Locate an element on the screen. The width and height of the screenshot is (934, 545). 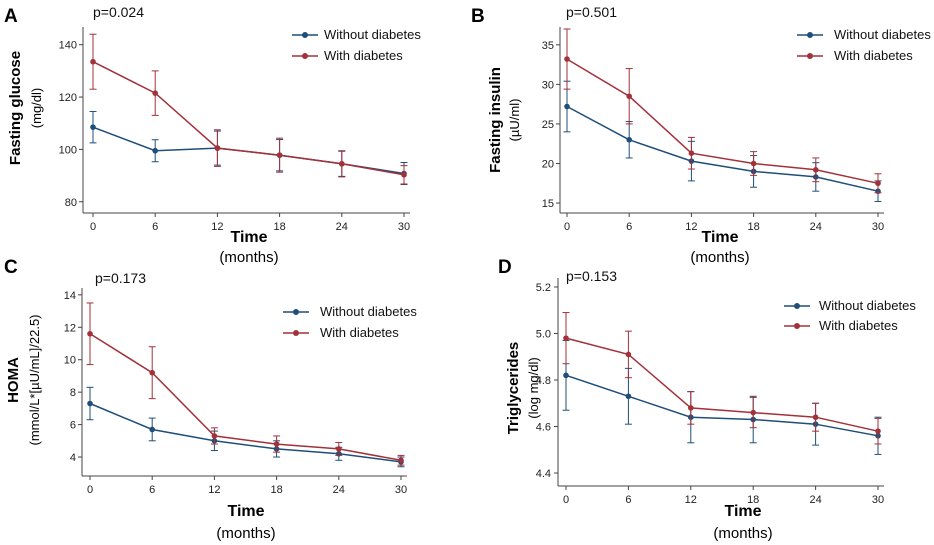
y-axis-unit-b: (µU/ml) is located at coordinates (514, 120).